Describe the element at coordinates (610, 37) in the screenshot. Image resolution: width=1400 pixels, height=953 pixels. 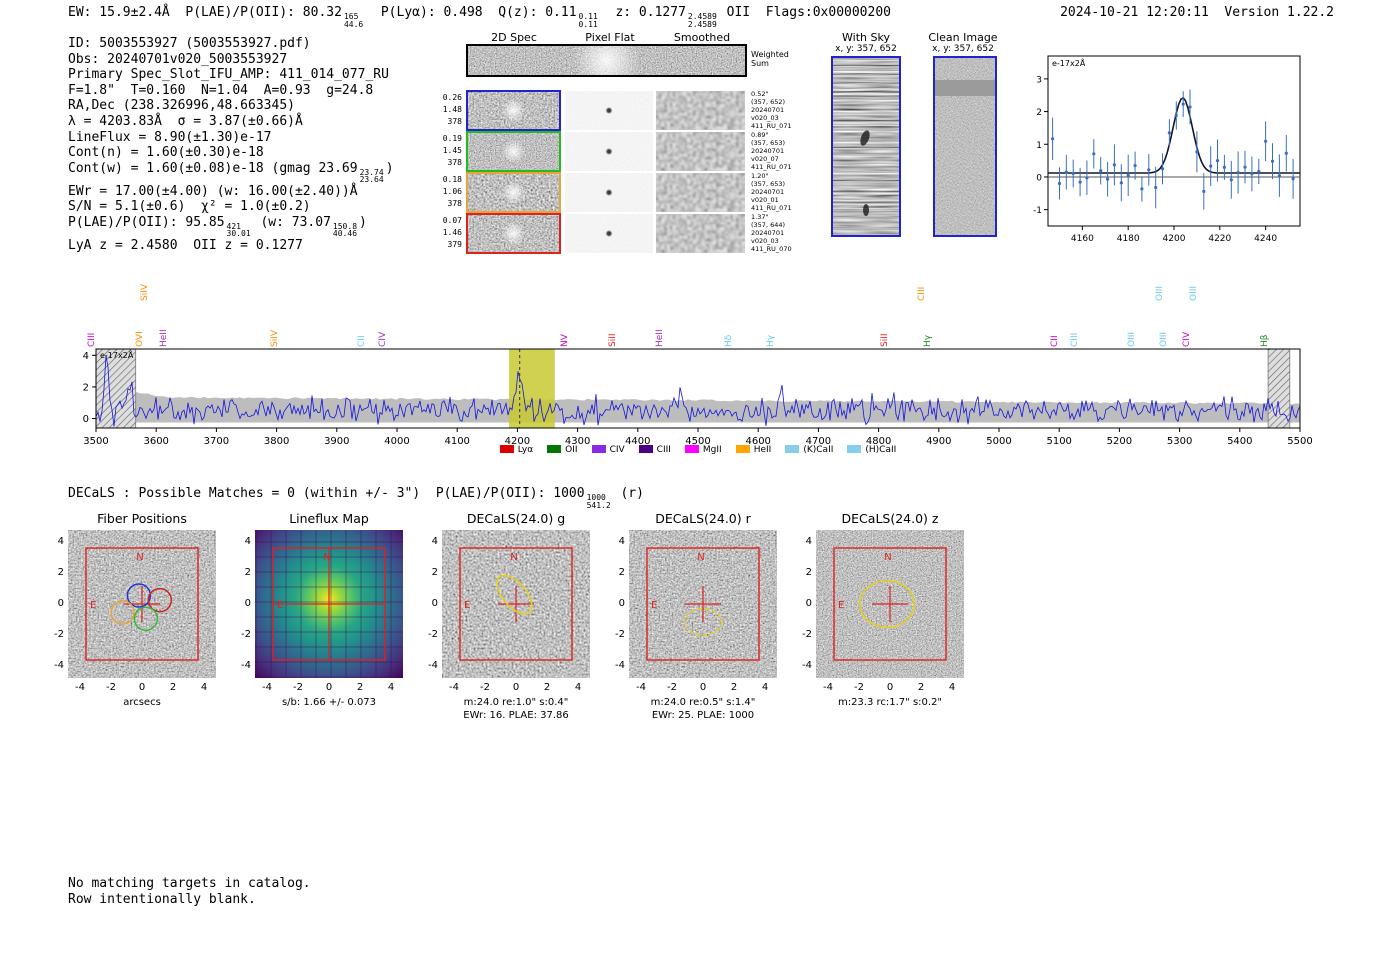
I see `col-header-pixelflat: Pixel Flat` at that location.